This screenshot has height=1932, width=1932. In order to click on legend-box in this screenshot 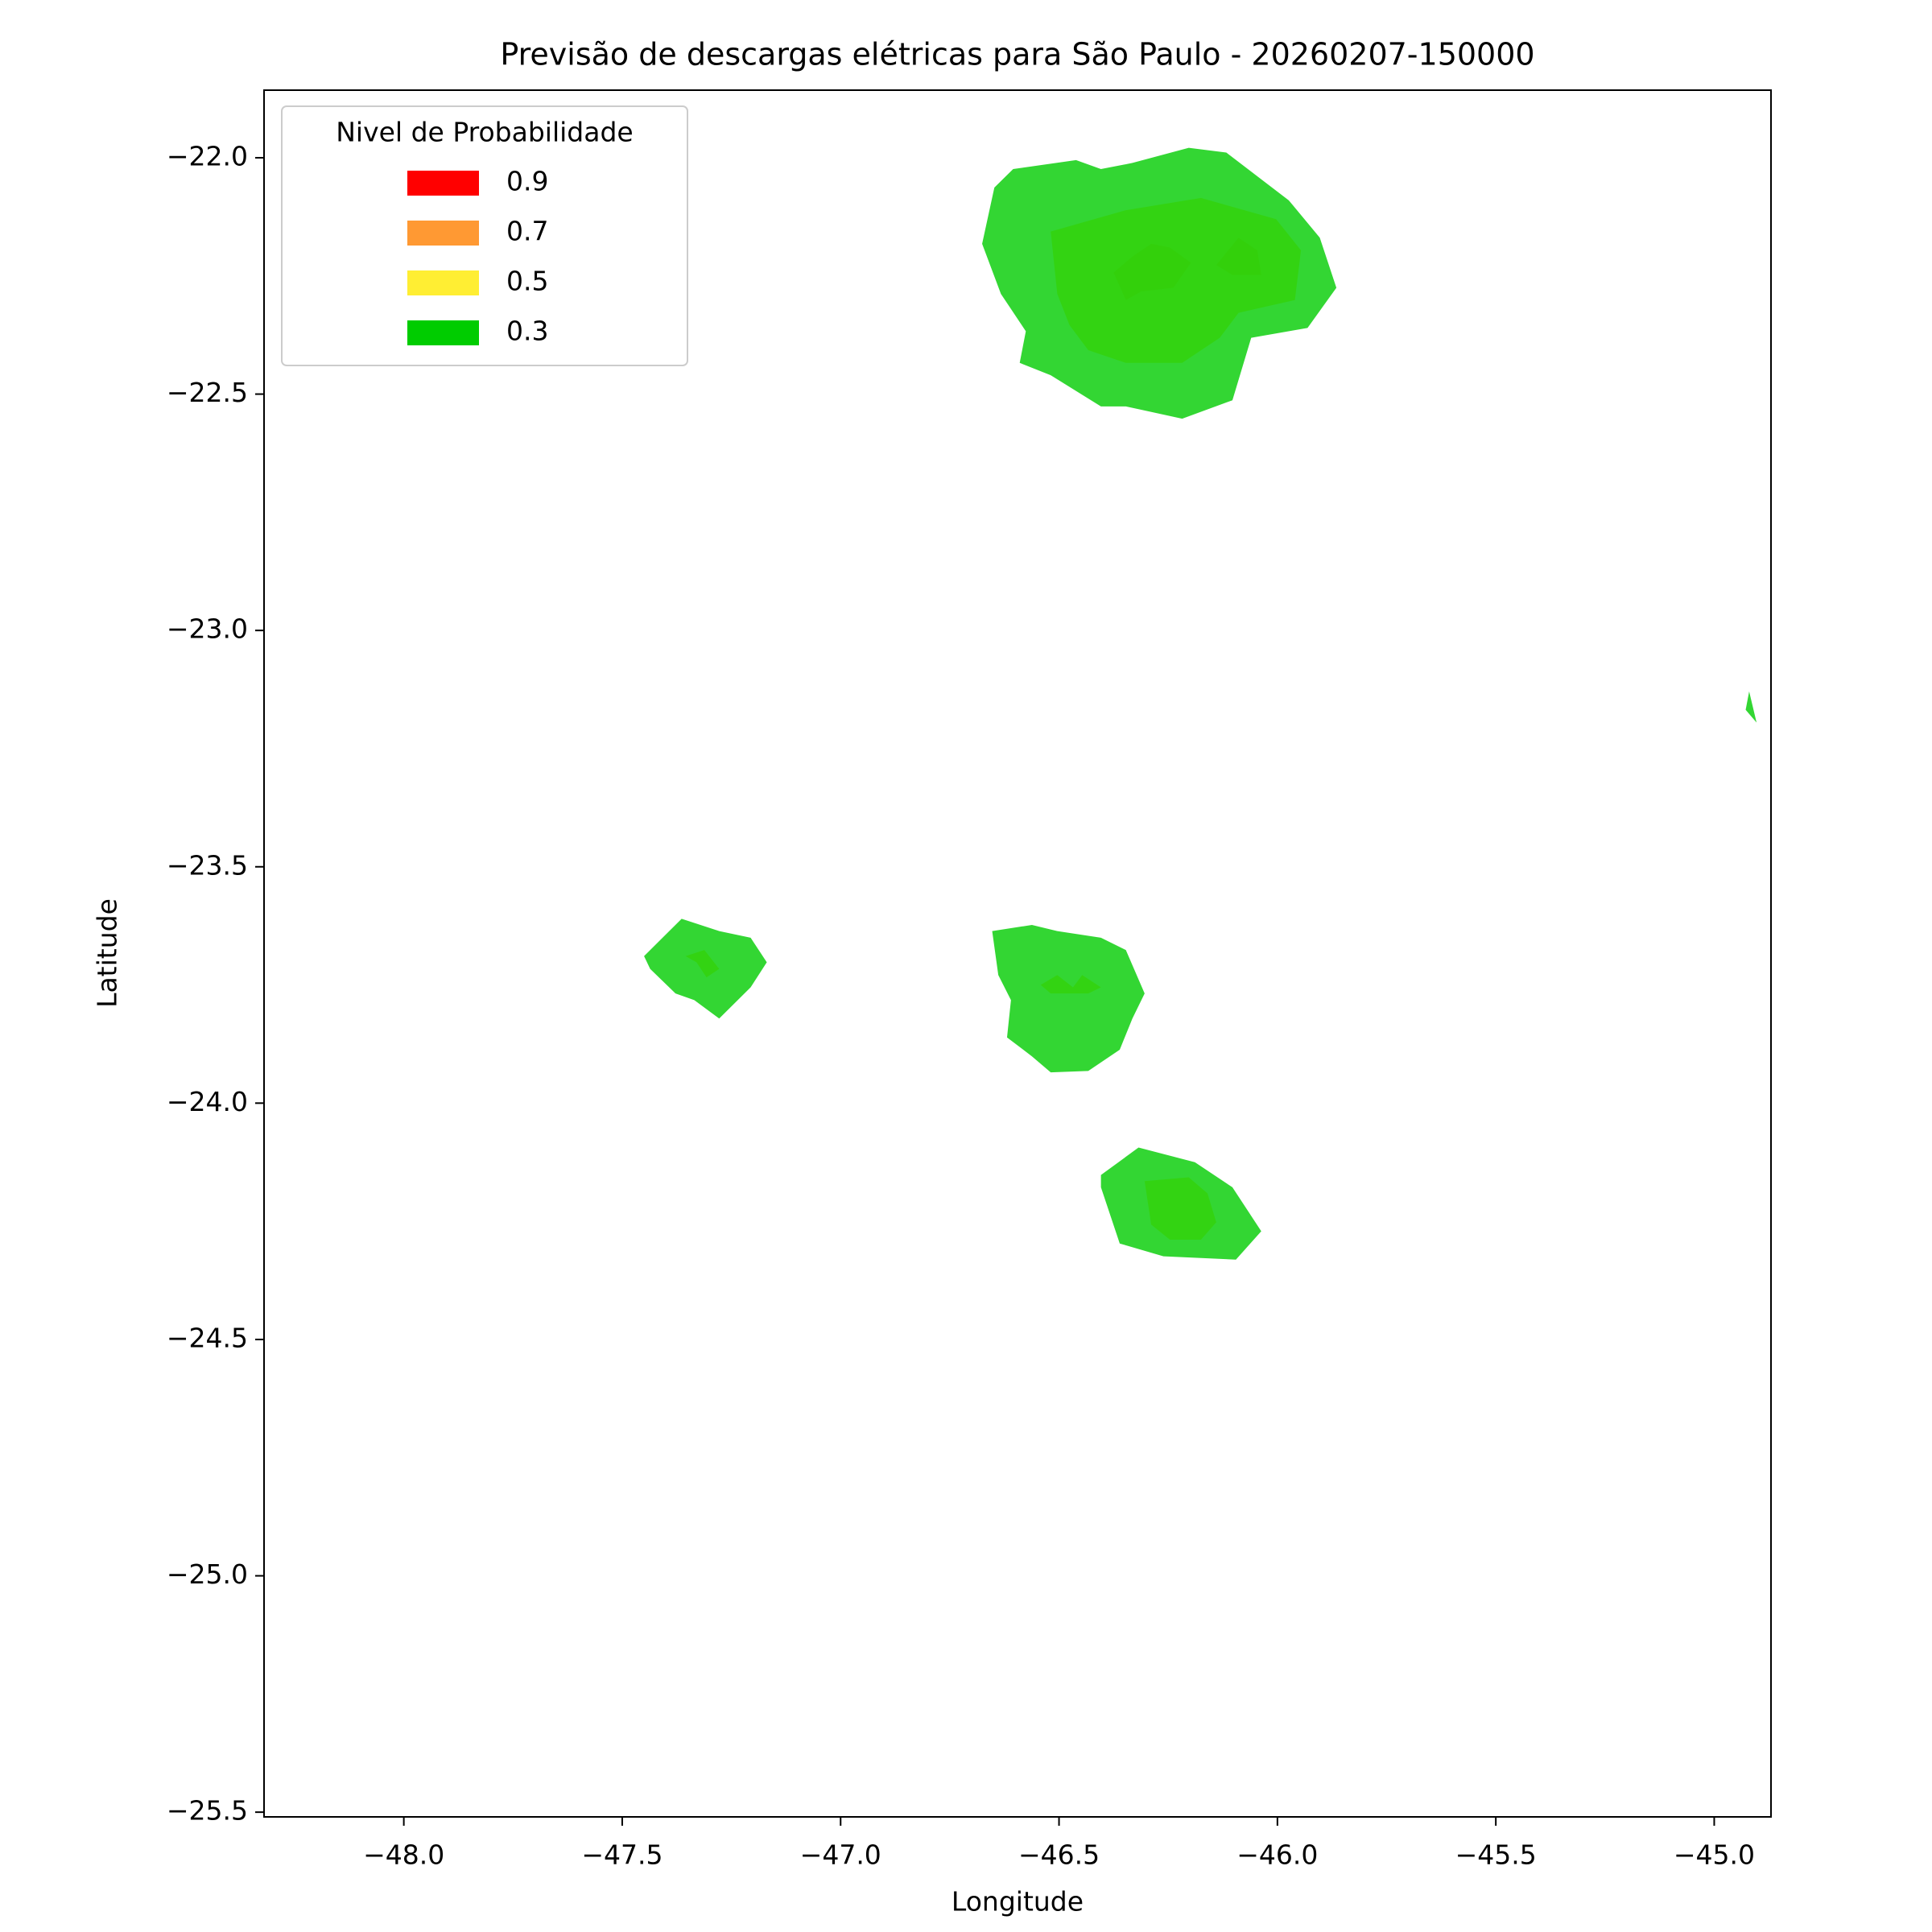, I will do `click(484, 235)`.